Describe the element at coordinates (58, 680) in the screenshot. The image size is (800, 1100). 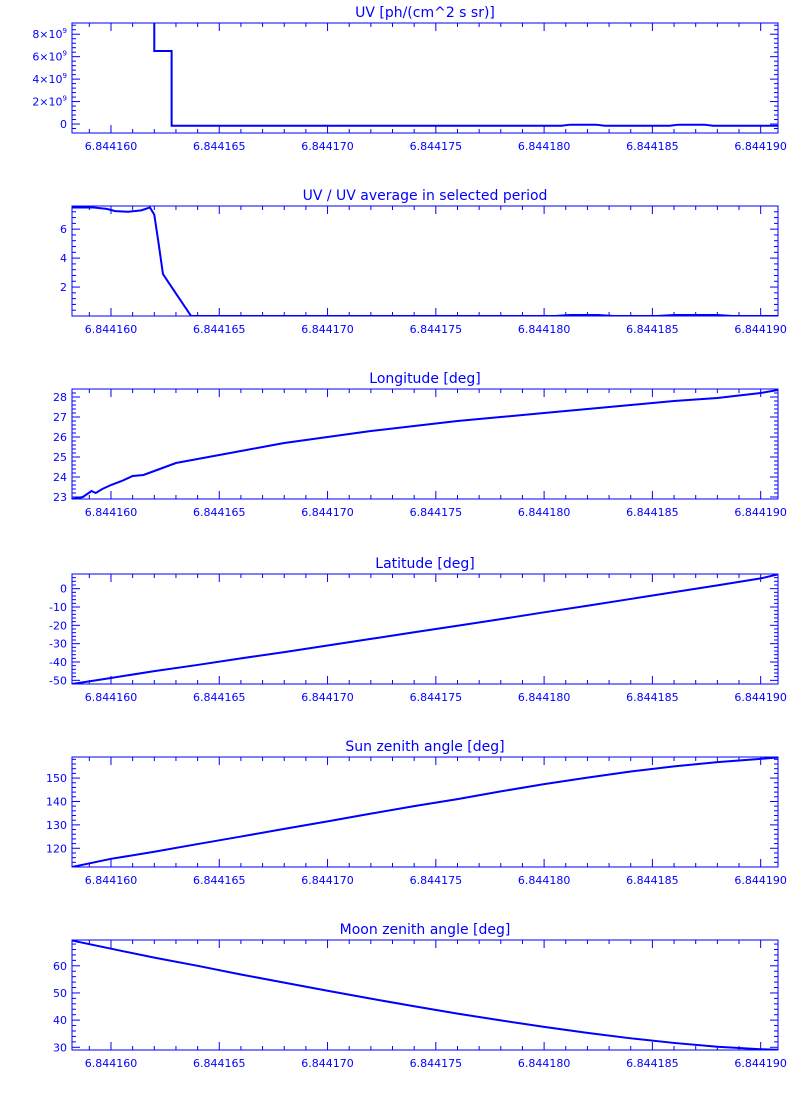
I see `y-tick-label: -50` at that location.